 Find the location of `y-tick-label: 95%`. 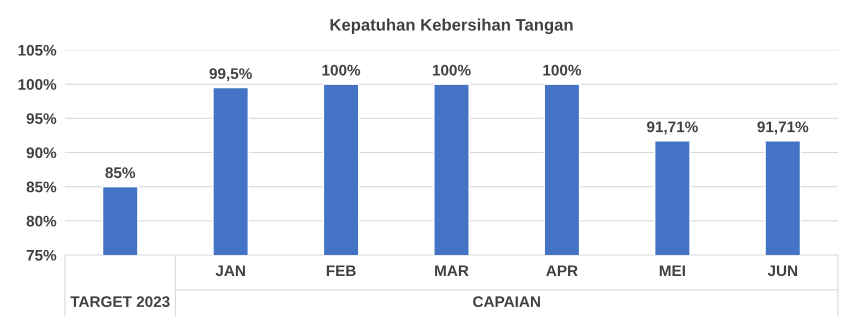

y-tick-label: 95% is located at coordinates (41, 118).